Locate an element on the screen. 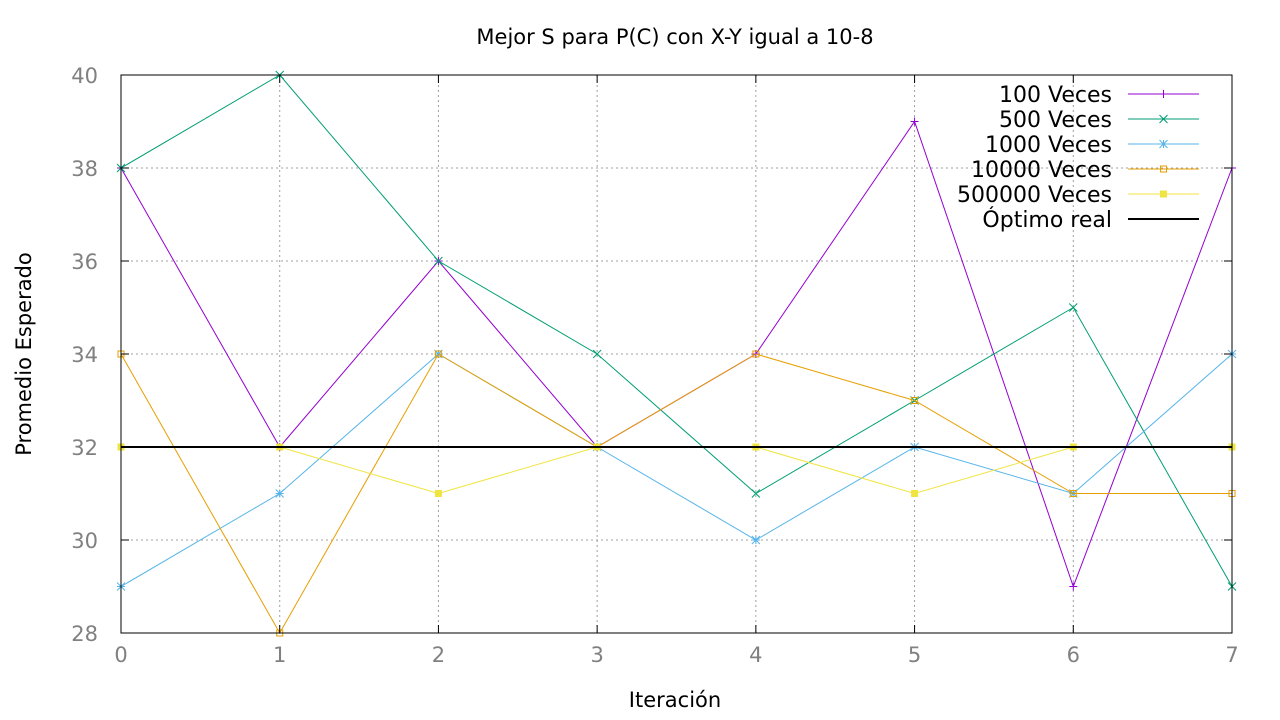 Image resolution: width=1280 pixels, height=720 pixels. x-tick-label: 6 is located at coordinates (1073, 655).